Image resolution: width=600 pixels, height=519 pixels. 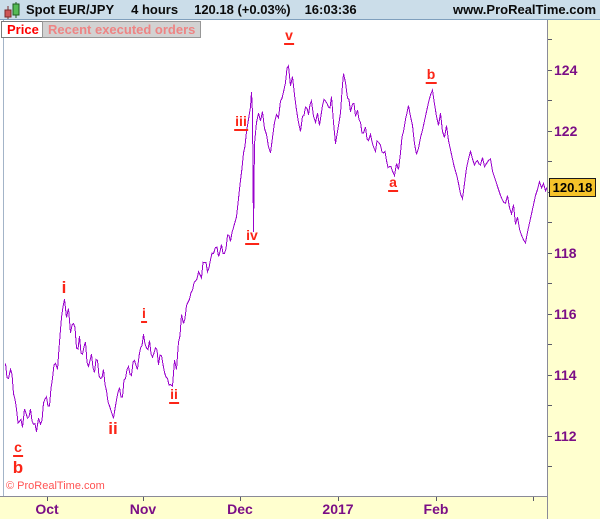 I want to click on candlestick-icon, so click(x=12, y=10).